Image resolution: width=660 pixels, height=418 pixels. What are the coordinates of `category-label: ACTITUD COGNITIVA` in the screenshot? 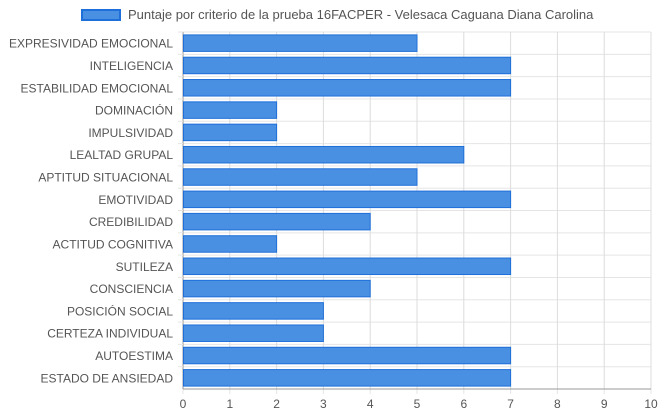 It's located at (113, 244).